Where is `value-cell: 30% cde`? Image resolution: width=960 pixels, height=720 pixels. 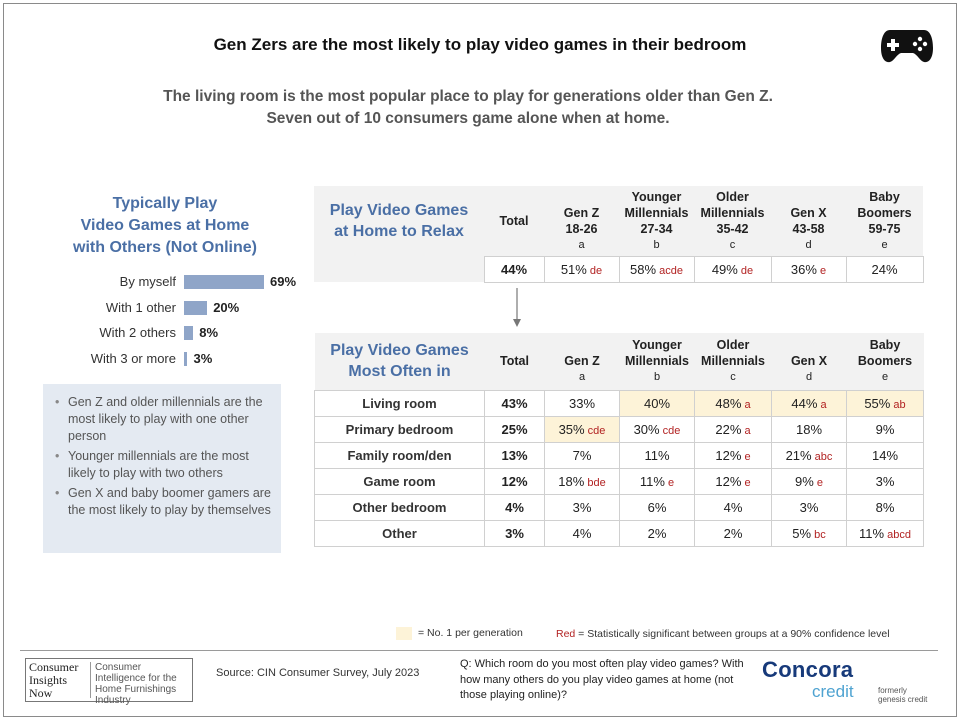 value-cell: 30% cde is located at coordinates (657, 429).